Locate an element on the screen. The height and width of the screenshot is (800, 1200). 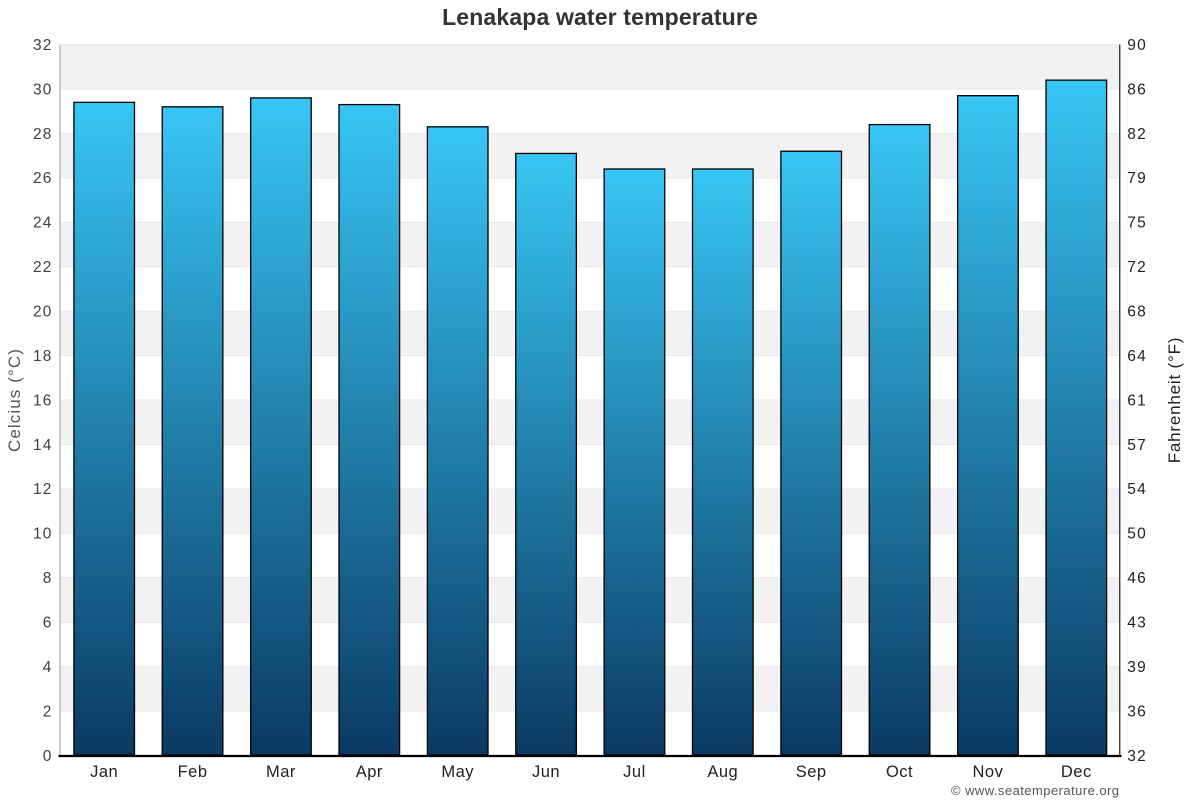
svg-text: Jun is located at coordinates (546, 772).